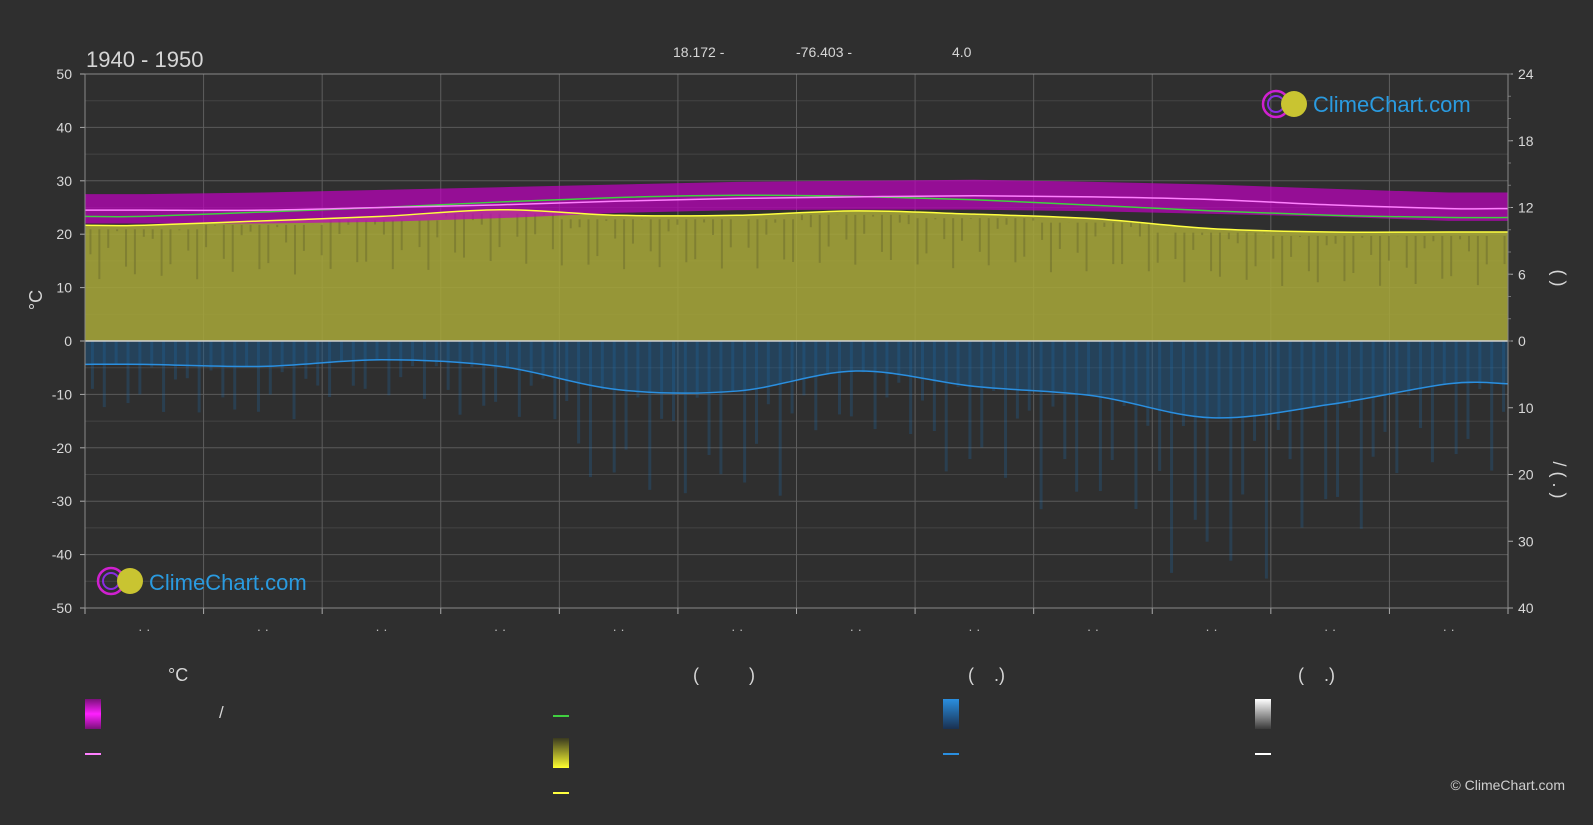  What do you see at coordinates (796, 220) in the screenshot?
I see `sunshine-line` at bounding box center [796, 220].